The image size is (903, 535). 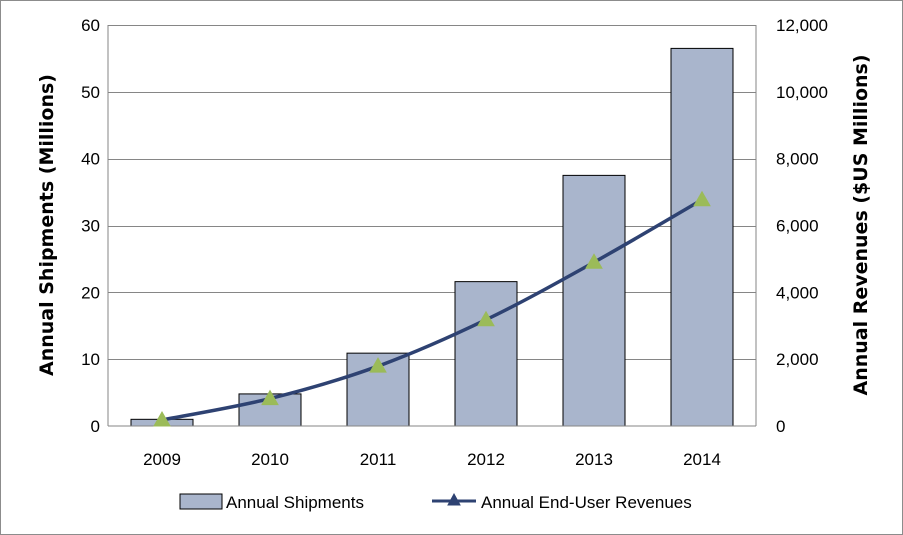 I want to click on y2-tick-label: 2,000, so click(x=797, y=359).